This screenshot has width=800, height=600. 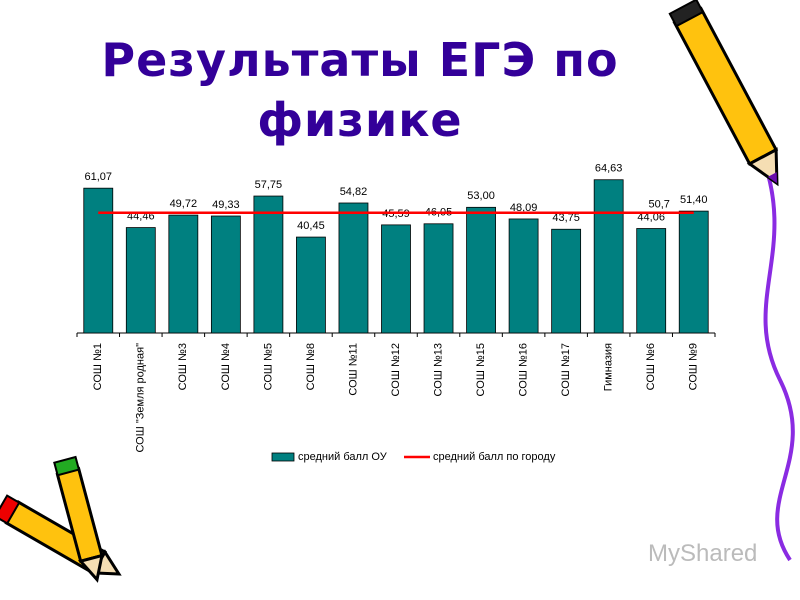 What do you see at coordinates (494, 457) in the screenshot?
I see `legend-label: средний балл по городу` at bounding box center [494, 457].